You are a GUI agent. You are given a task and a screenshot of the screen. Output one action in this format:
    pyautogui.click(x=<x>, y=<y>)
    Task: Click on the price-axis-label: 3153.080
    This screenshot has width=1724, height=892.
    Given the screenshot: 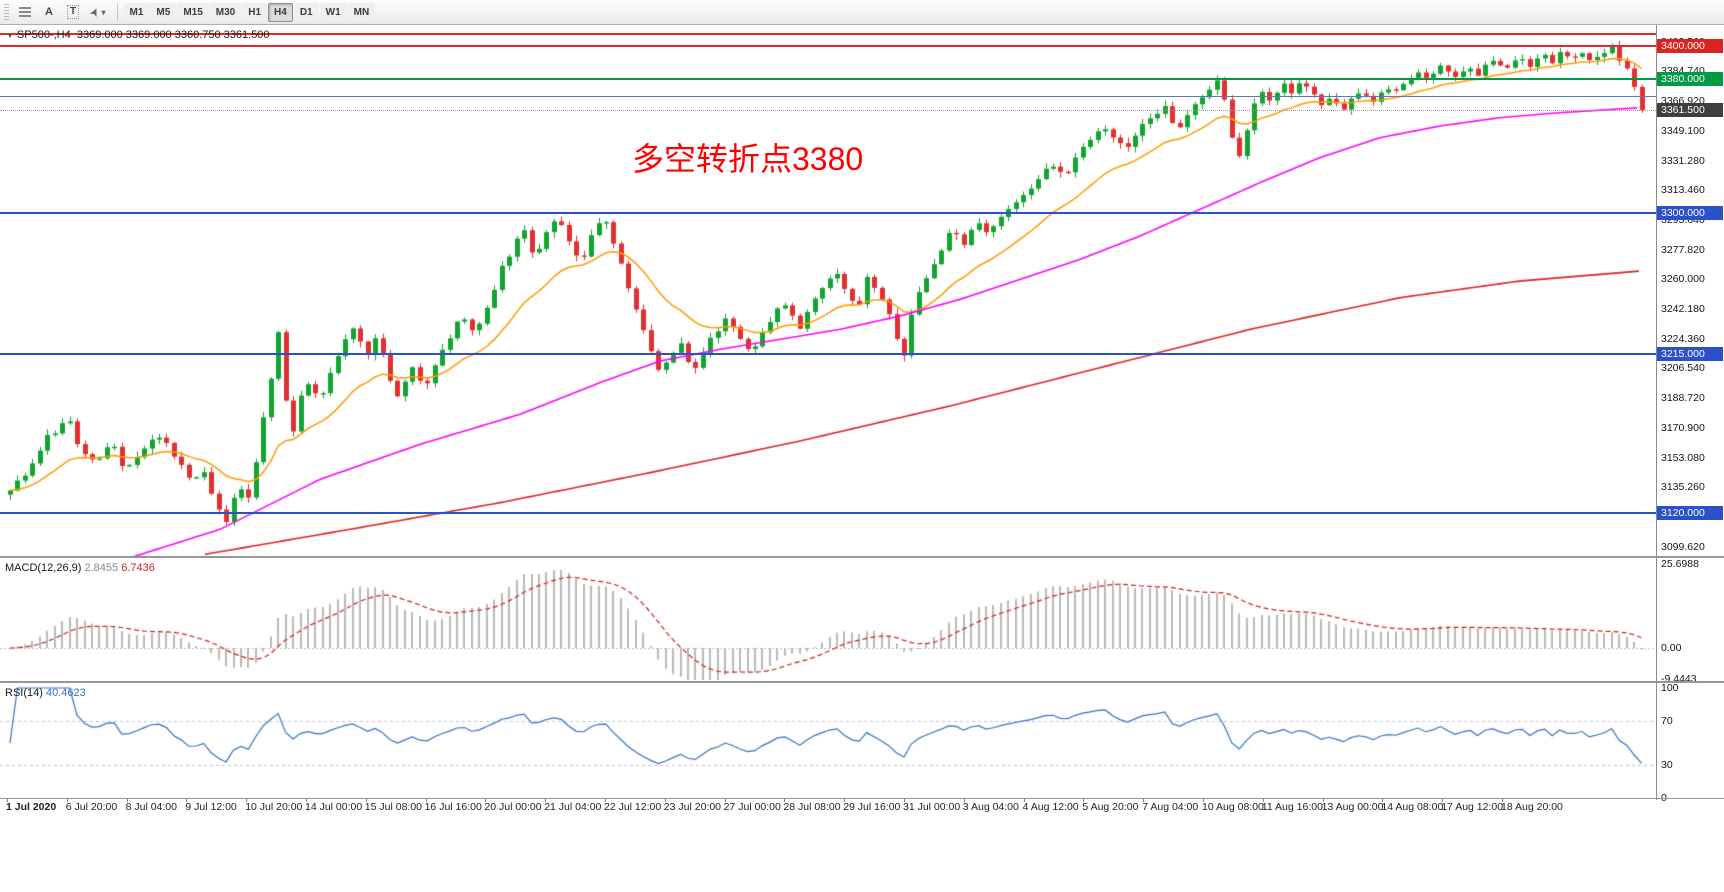 What is the action you would take?
    pyautogui.click(x=1683, y=457)
    